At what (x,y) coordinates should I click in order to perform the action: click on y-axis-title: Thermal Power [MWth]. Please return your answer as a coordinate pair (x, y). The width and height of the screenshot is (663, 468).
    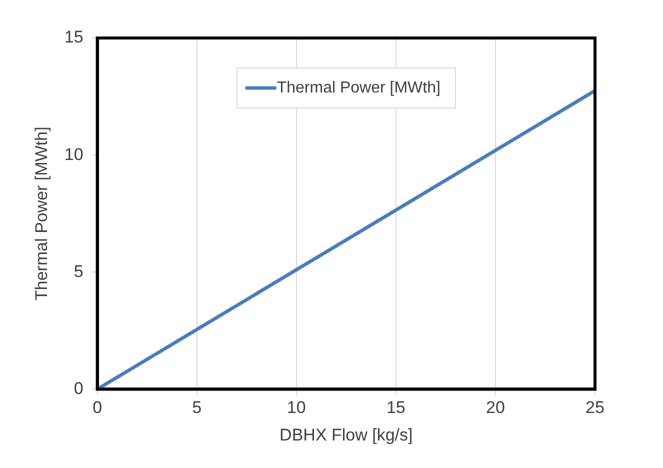
    Looking at the image, I should click on (41, 213).